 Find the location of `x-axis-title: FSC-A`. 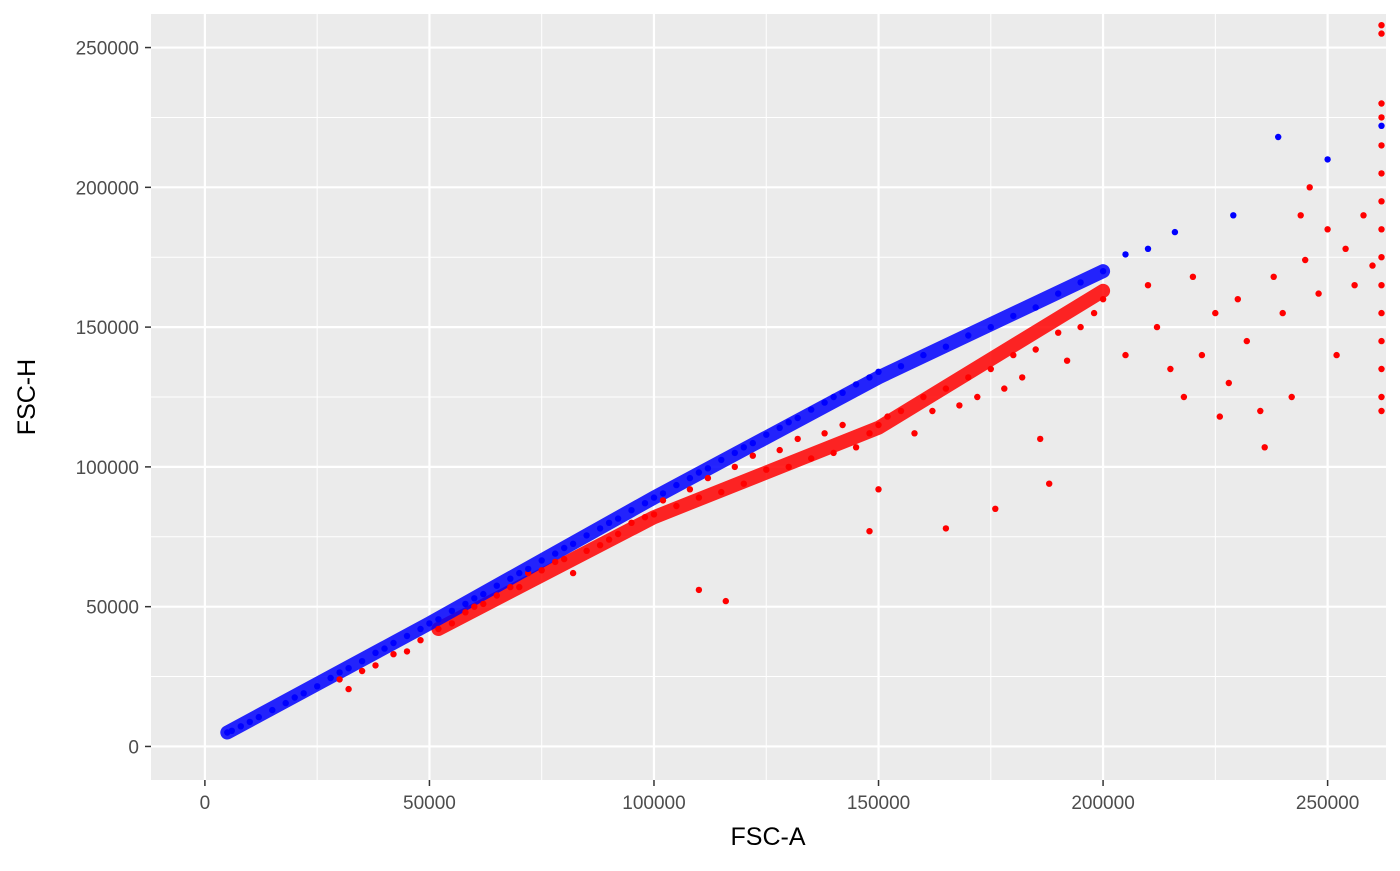

x-axis-title: FSC-A is located at coordinates (768, 837).